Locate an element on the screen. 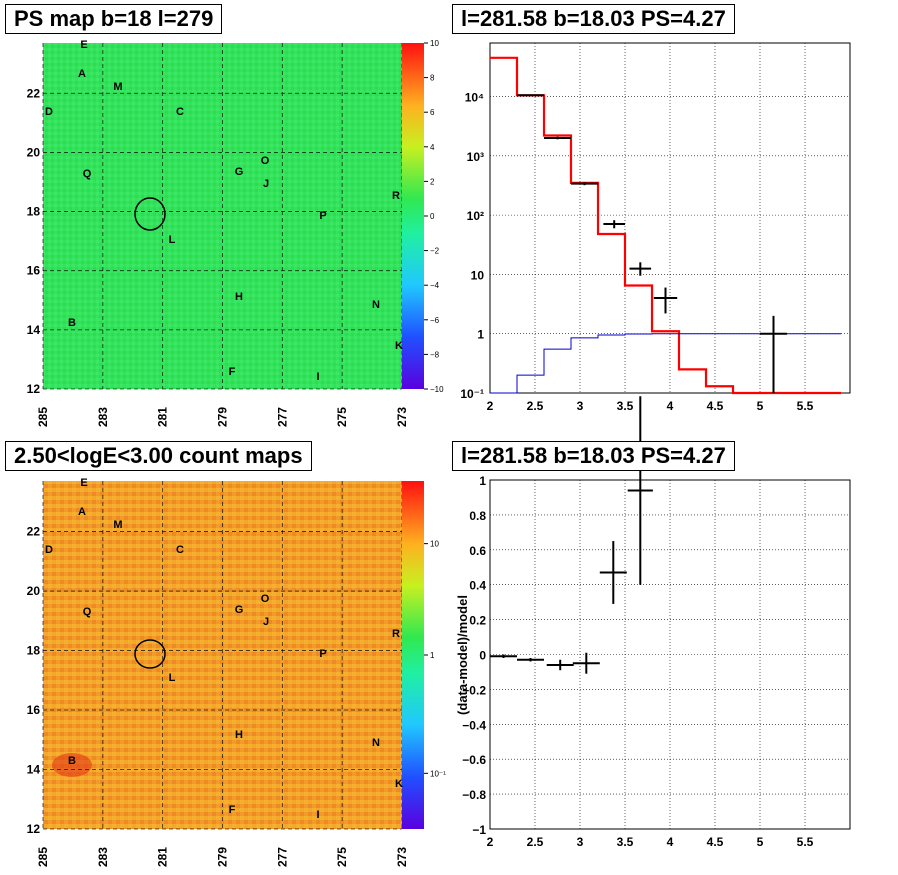 Image resolution: width=898 pixels, height=875 pixels. x-tick-label: 281 is located at coordinates (163, 857).